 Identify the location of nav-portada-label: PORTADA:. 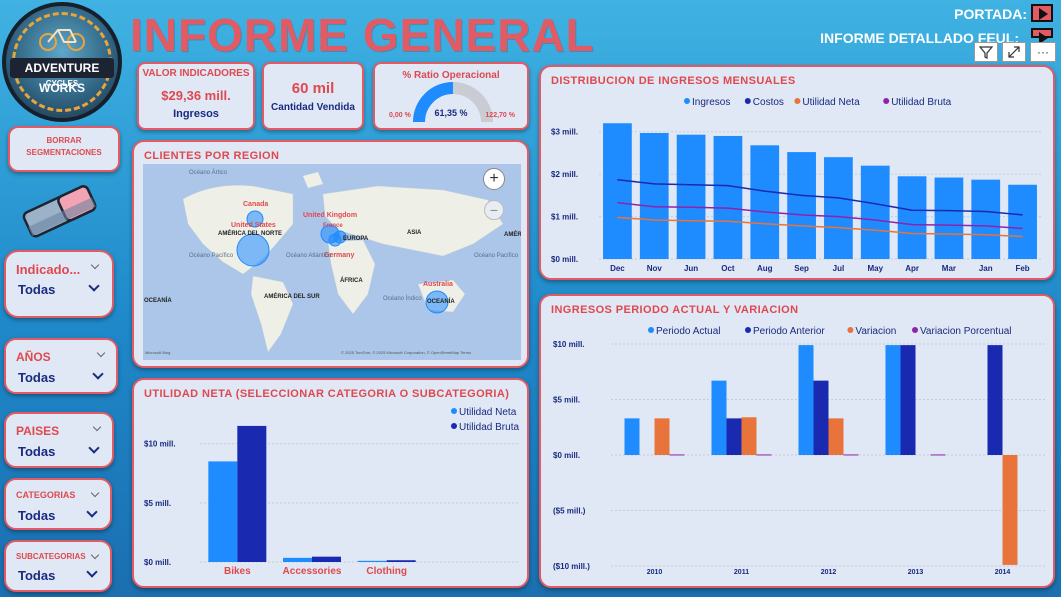
(990, 14).